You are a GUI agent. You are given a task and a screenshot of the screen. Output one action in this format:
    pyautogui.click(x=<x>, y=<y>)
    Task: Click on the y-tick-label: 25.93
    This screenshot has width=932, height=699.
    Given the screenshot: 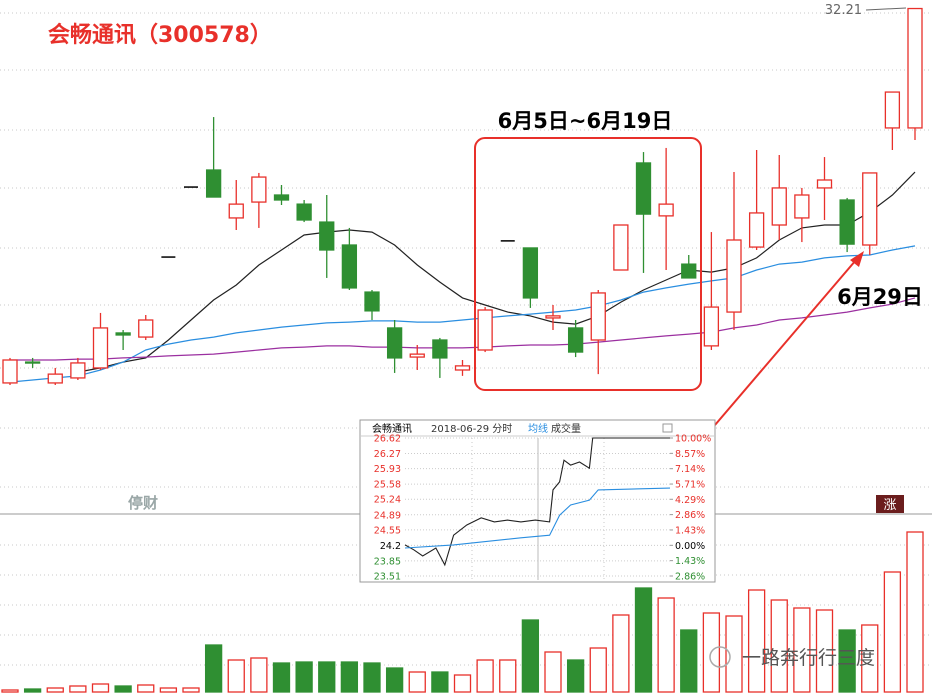 What is the action you would take?
    pyautogui.click(x=387, y=469)
    